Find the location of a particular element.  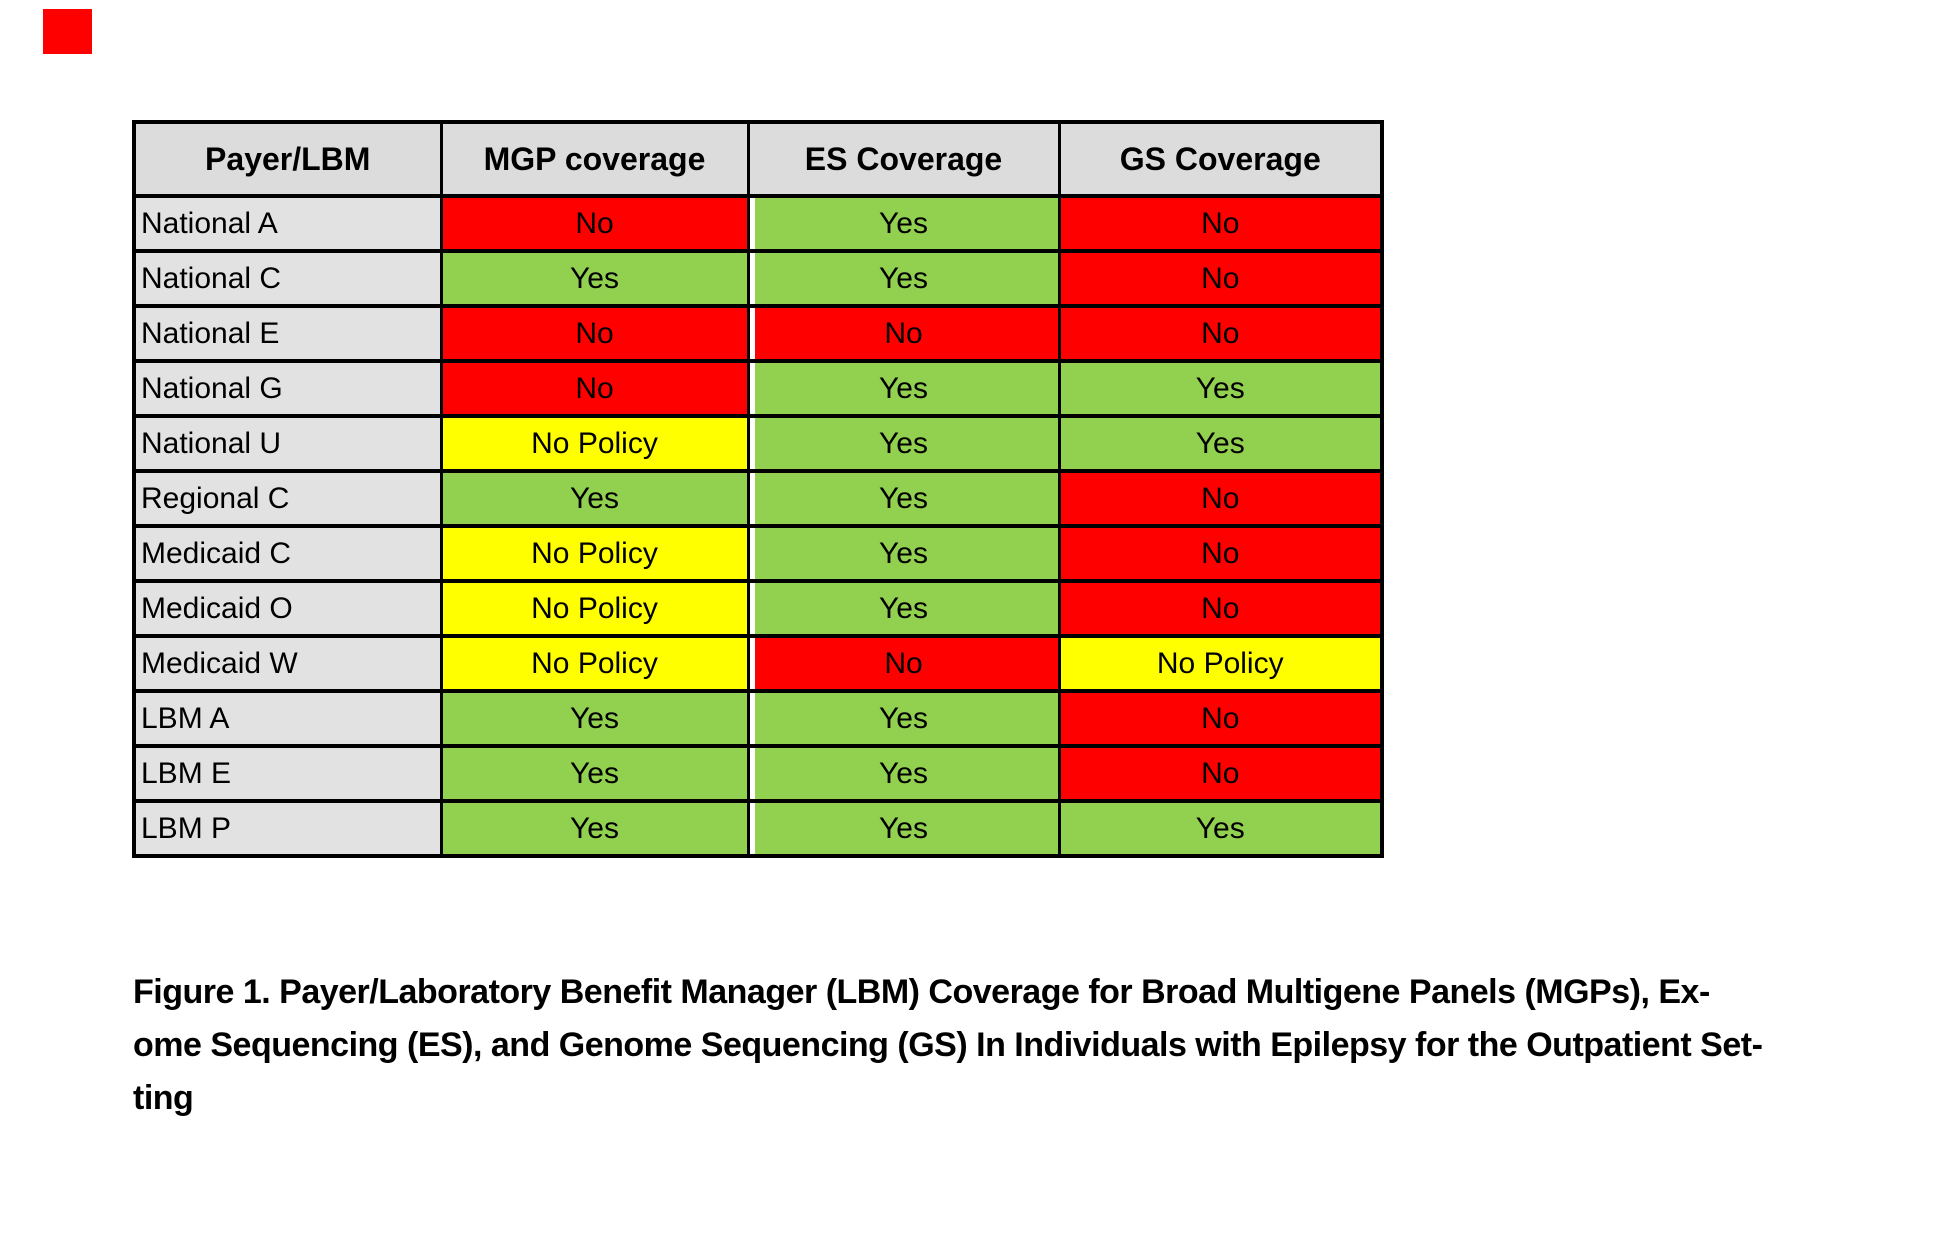

table-row: LBM A Yes Yes No is located at coordinates (758, 718).